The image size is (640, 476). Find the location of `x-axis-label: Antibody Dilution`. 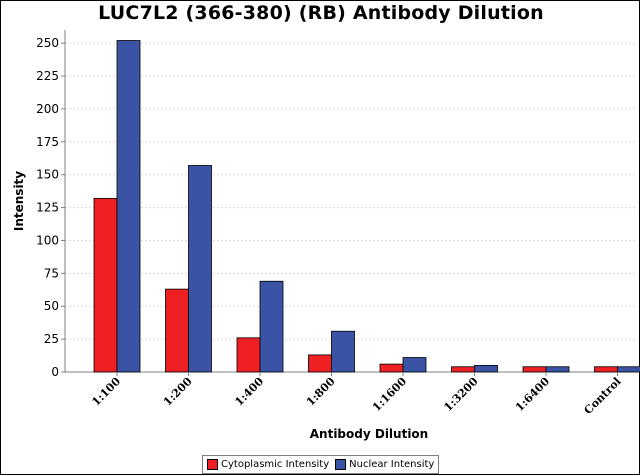

x-axis-label: Antibody Dilution is located at coordinates (369, 434).